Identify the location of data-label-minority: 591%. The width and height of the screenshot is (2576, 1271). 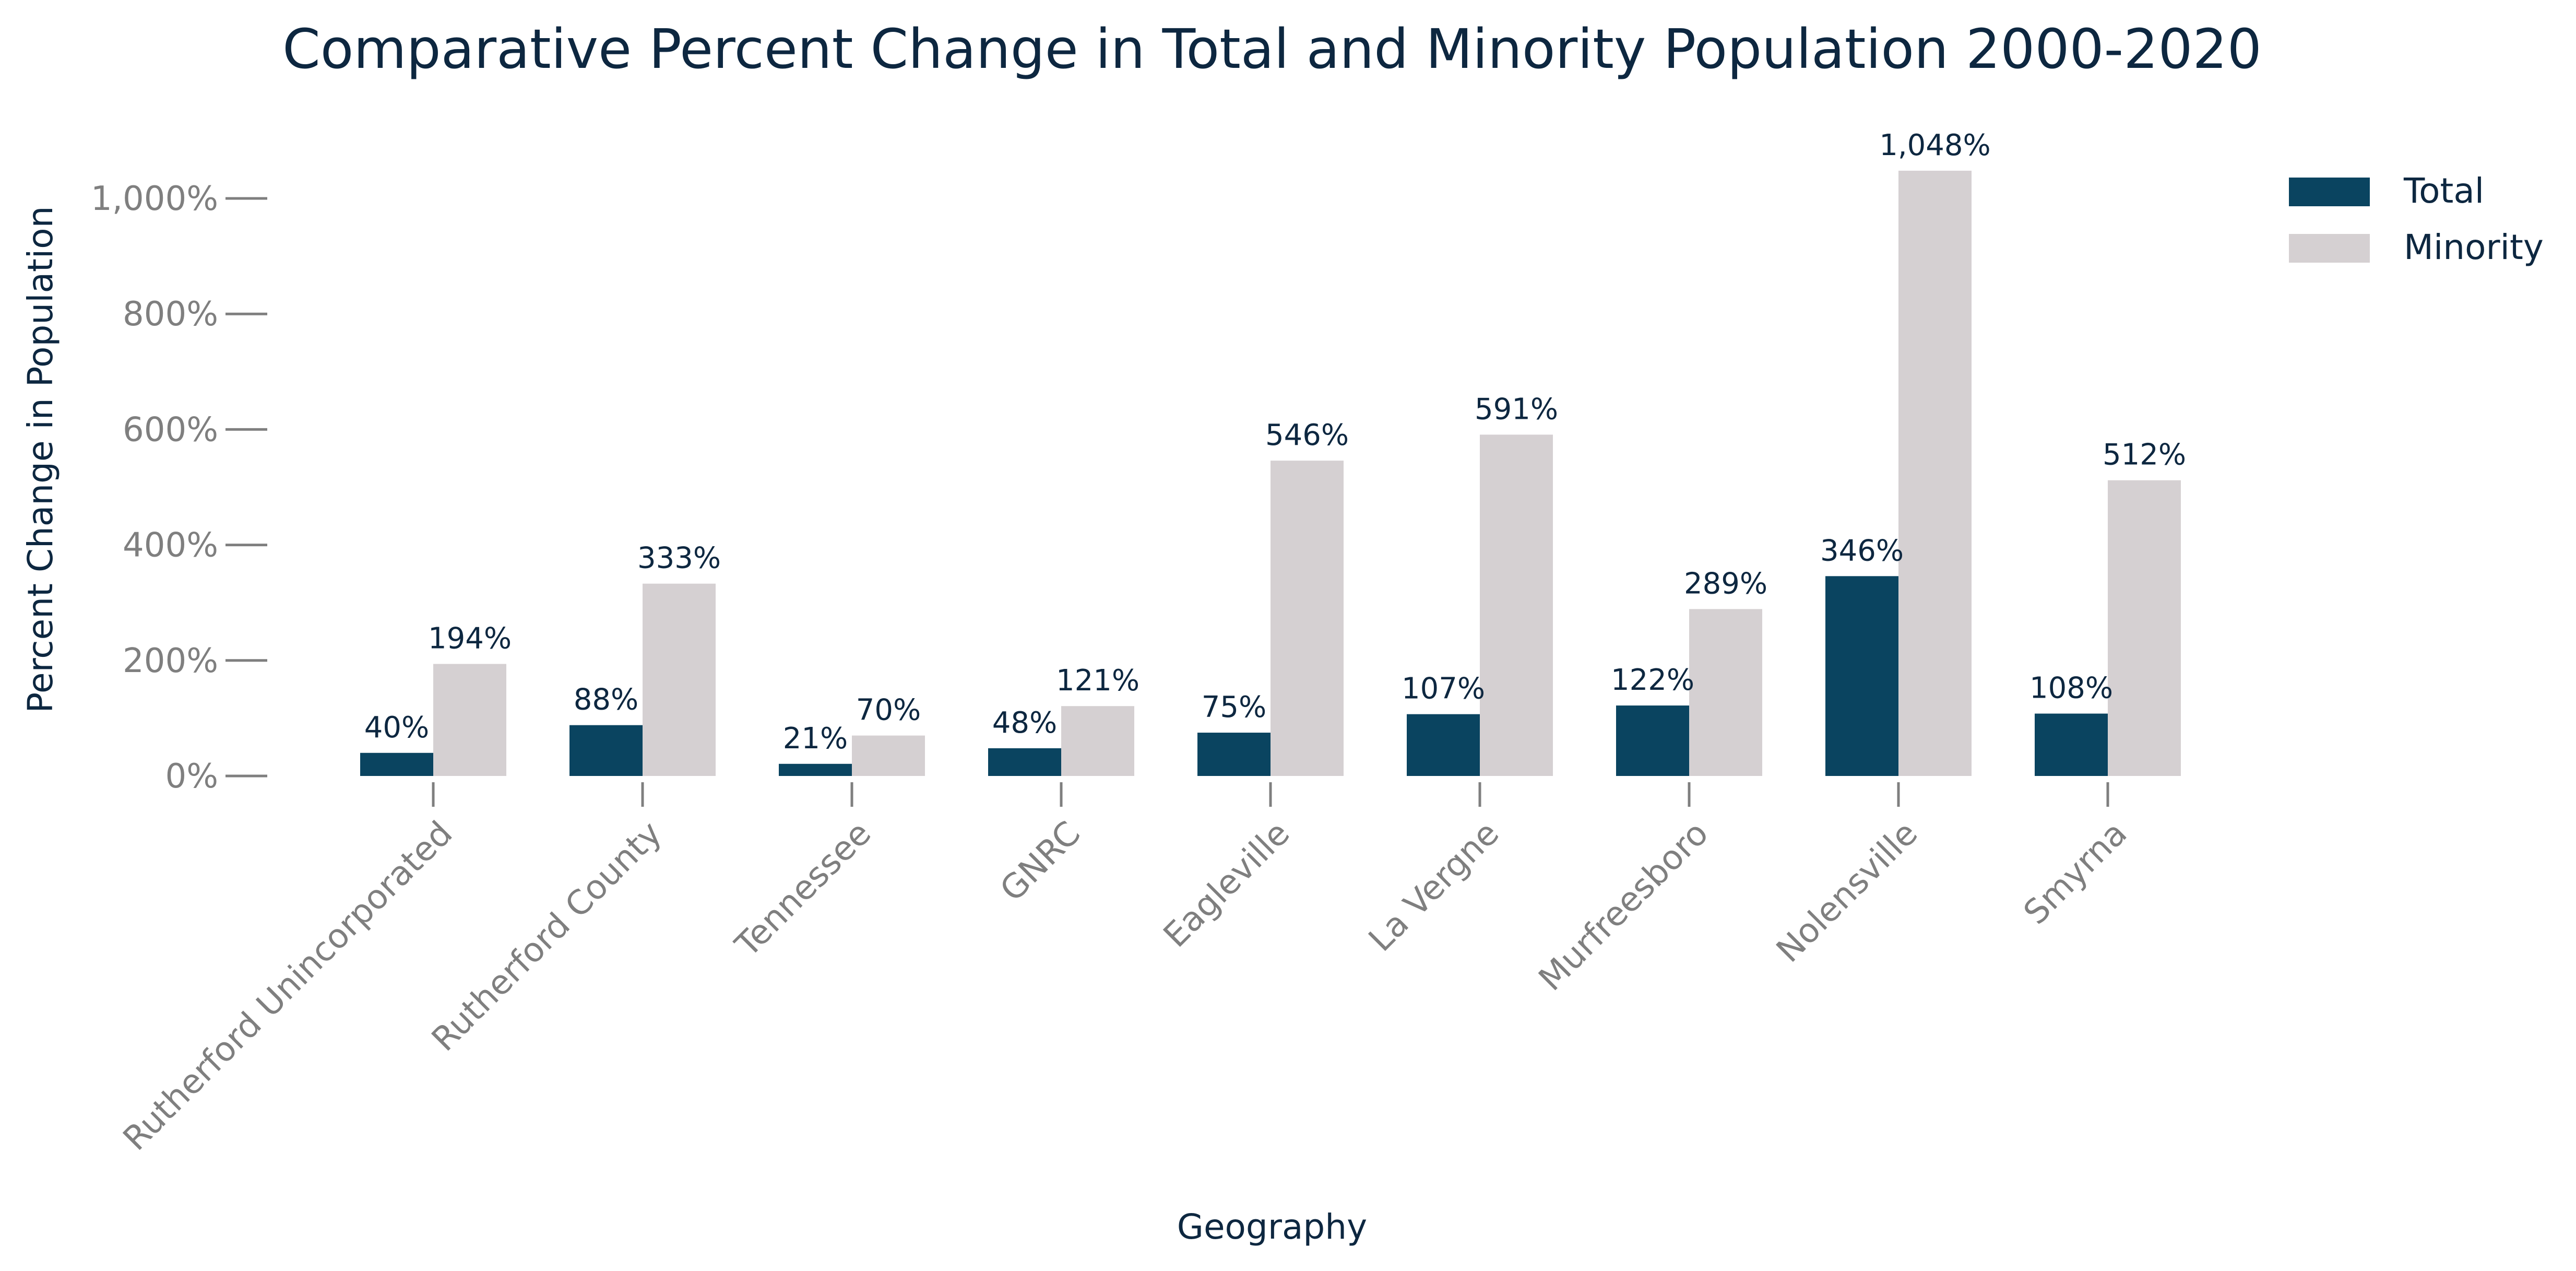
(1516, 409).